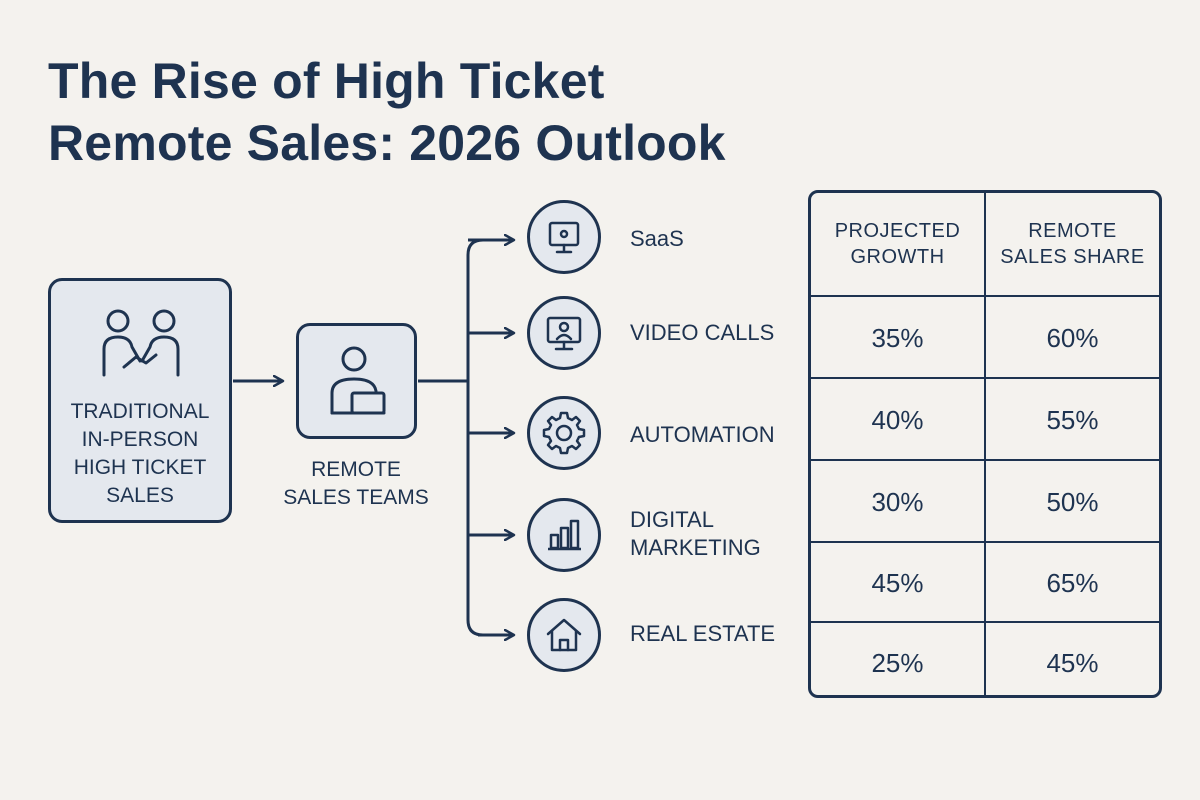 The height and width of the screenshot is (800, 1200). What do you see at coordinates (695, 533) in the screenshot?
I see `digital-marketing-label: DIGITAL MARKETING` at bounding box center [695, 533].